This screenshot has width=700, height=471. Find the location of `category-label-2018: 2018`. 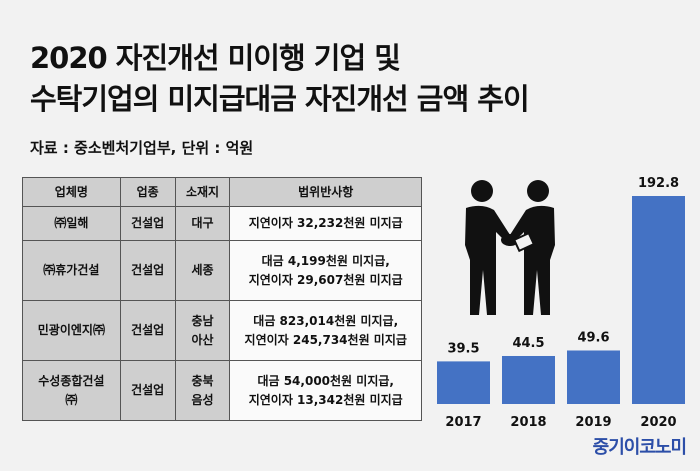

category-label-2018: 2018 is located at coordinates (528, 422).